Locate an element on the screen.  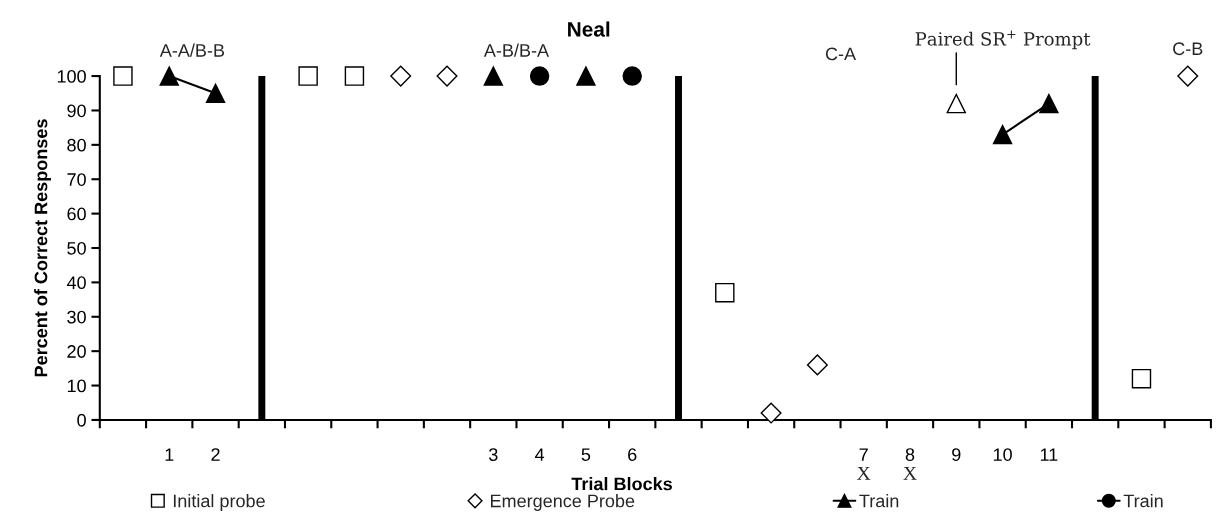
y-tick-label: 40 is located at coordinates (76, 283).